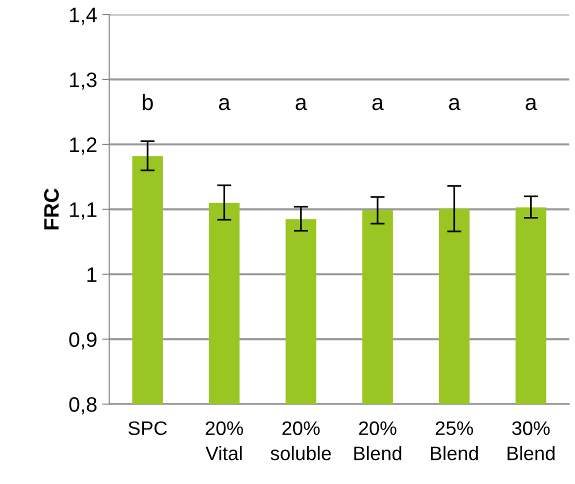  I want to click on y-tick-label: 1,4, so click(83, 16).